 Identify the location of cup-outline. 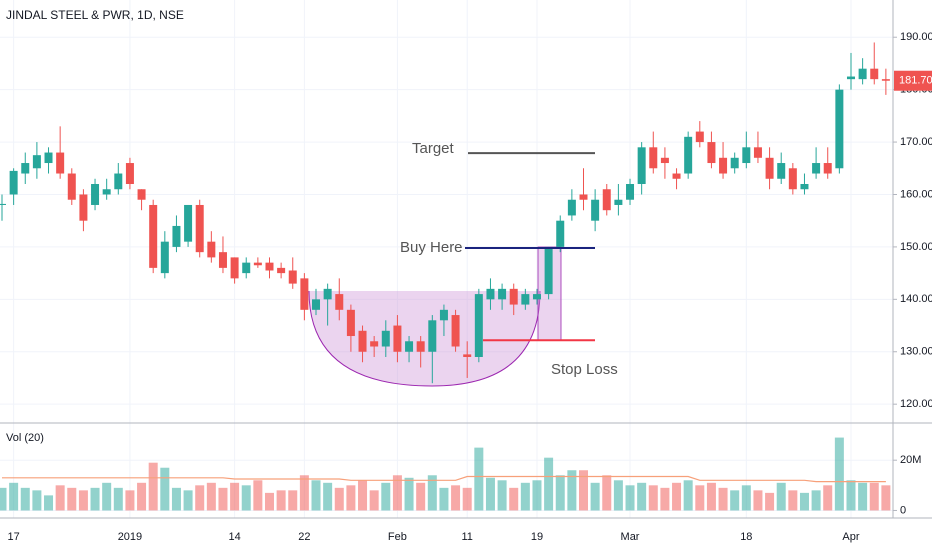
(424, 338).